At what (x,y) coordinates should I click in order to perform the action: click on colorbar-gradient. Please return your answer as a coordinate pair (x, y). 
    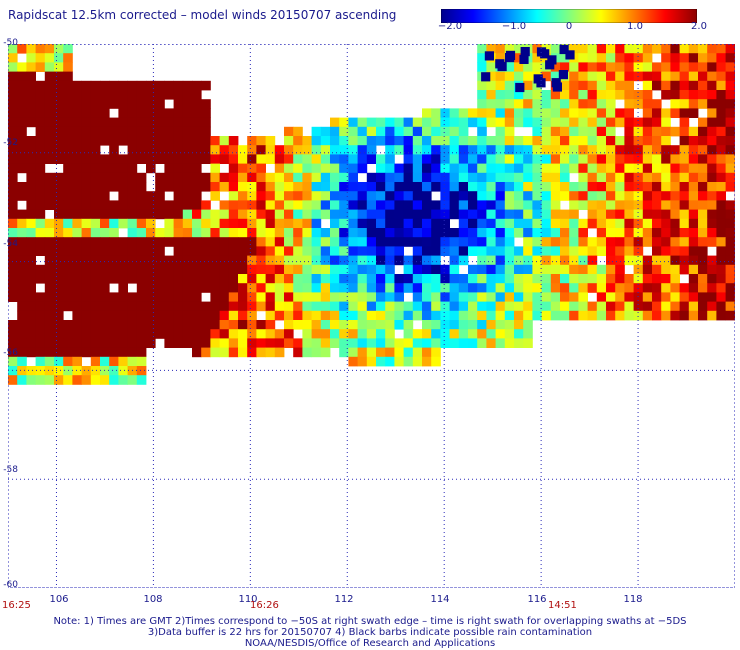
    Looking at the image, I should click on (569, 16).